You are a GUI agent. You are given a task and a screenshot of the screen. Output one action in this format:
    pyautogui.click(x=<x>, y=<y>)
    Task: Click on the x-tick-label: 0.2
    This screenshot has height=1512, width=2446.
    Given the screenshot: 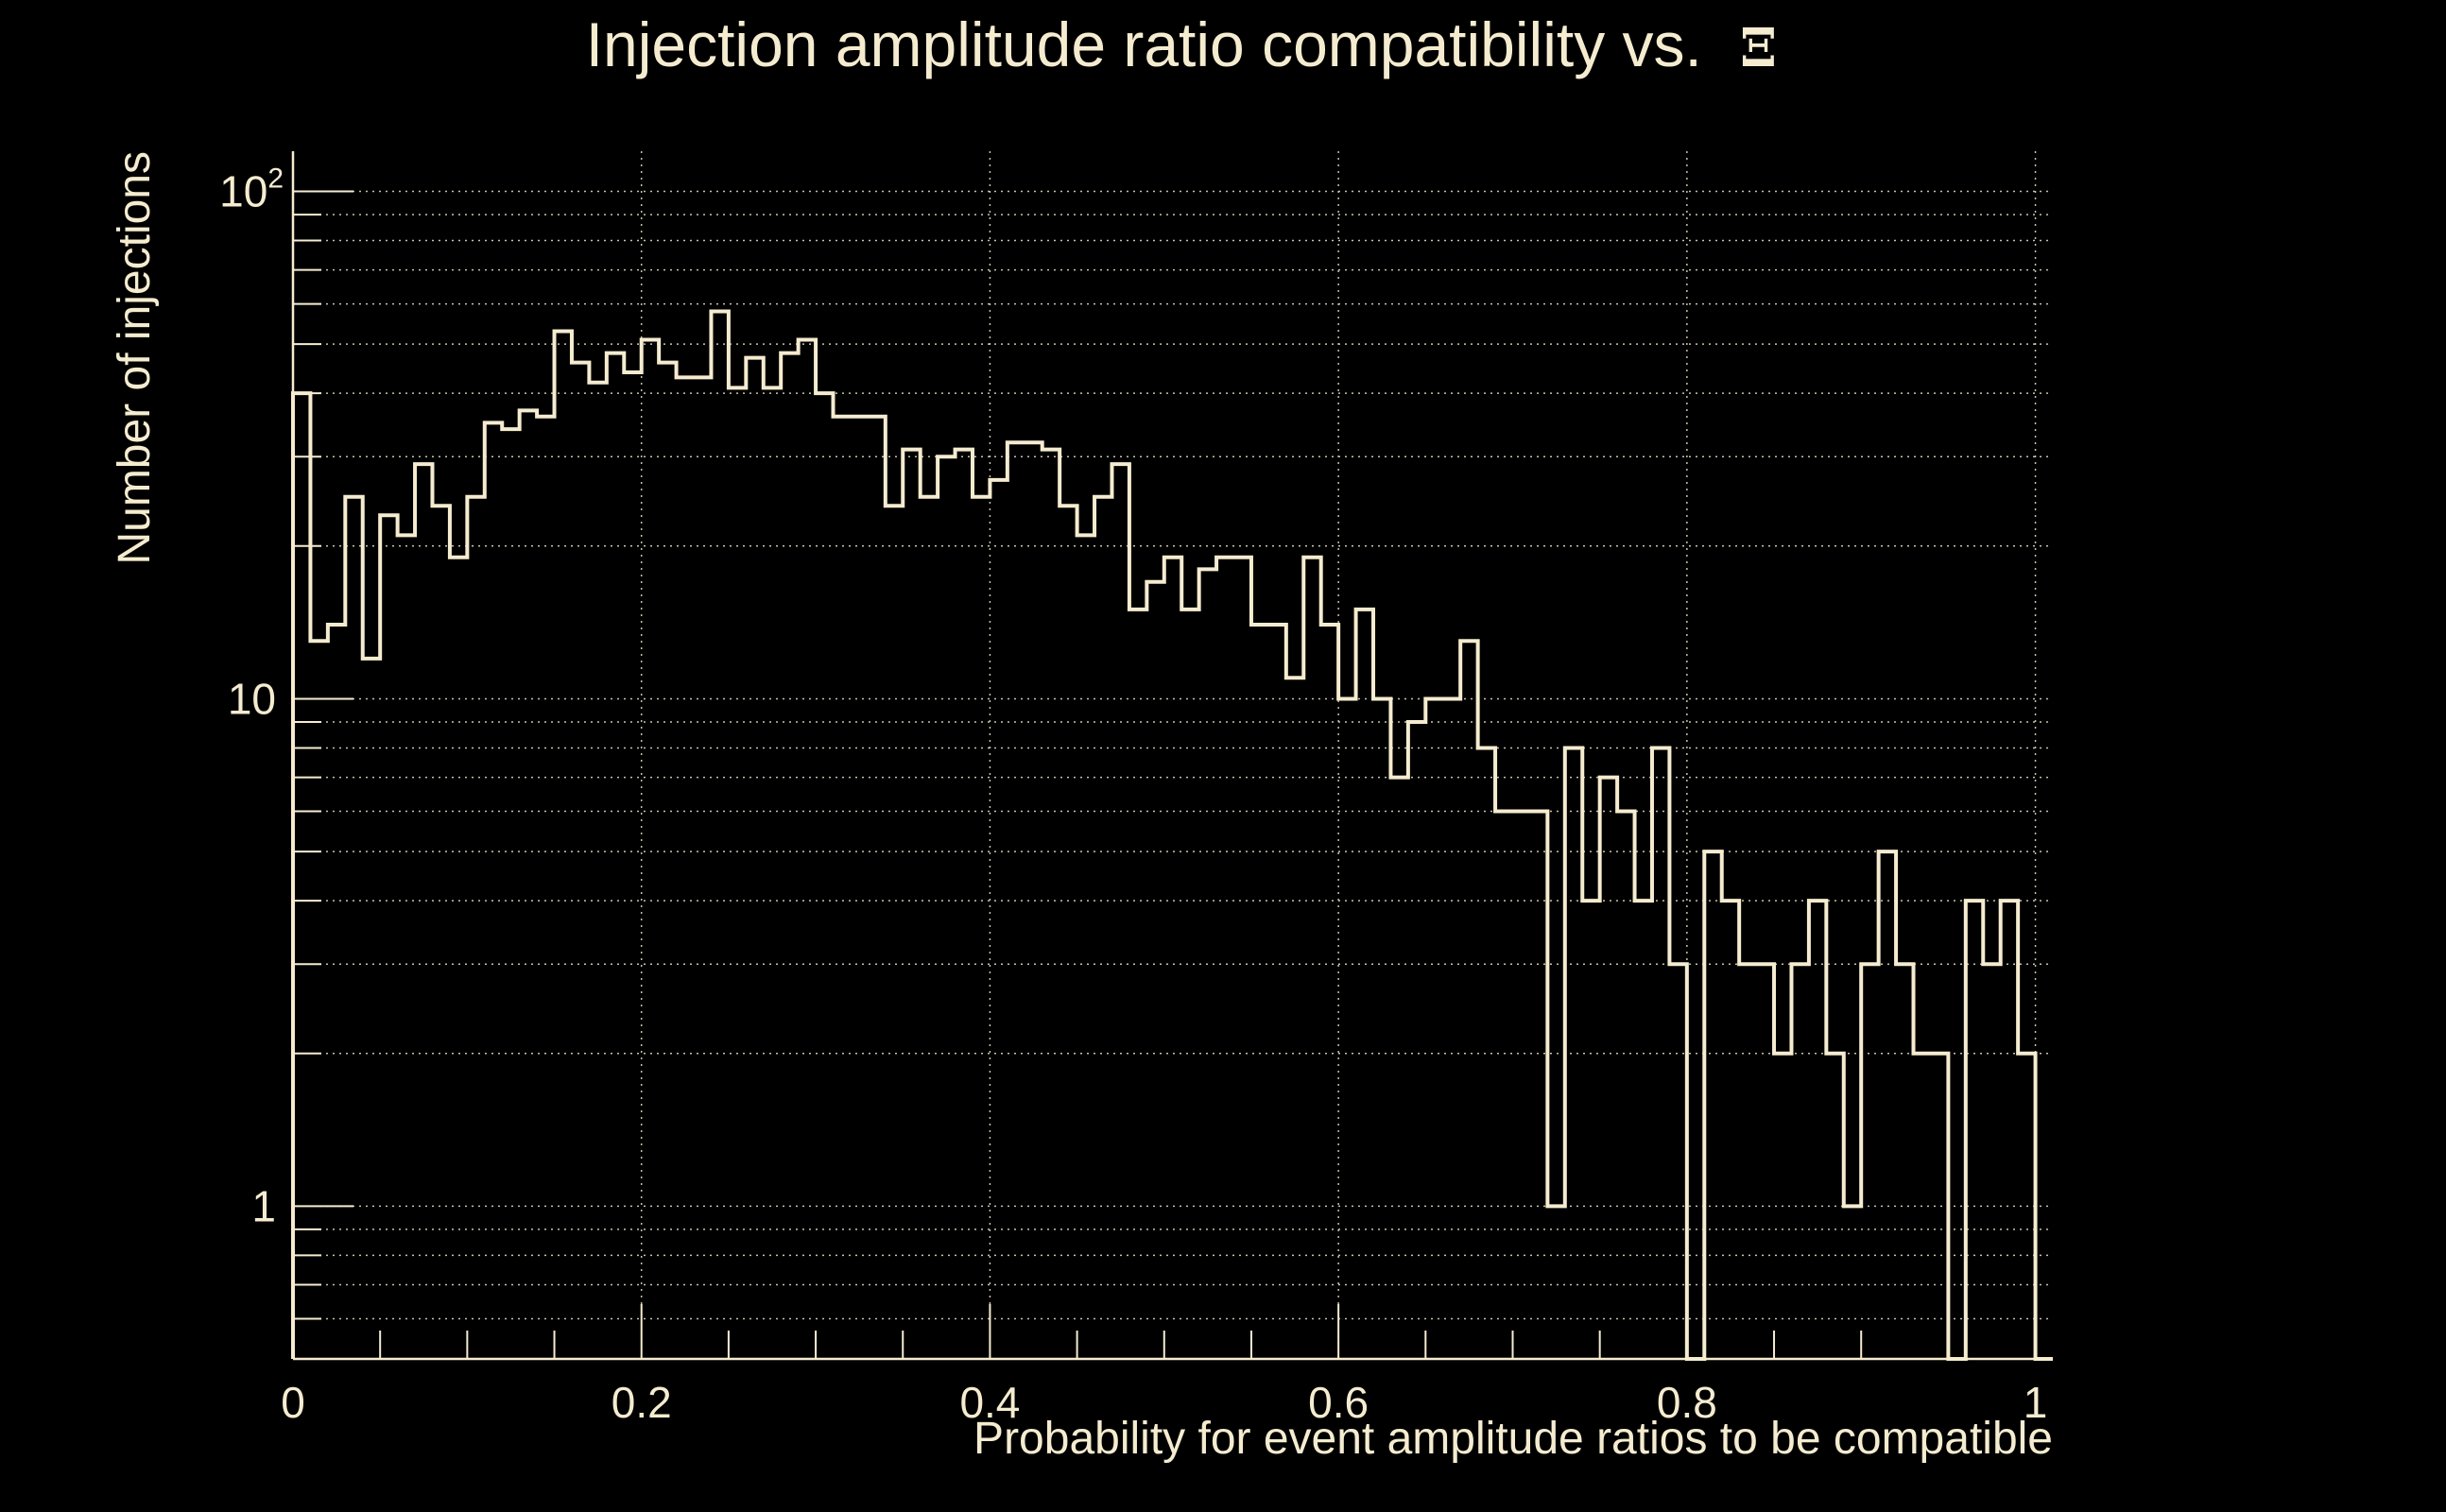 What is the action you would take?
    pyautogui.click(x=642, y=1402)
    